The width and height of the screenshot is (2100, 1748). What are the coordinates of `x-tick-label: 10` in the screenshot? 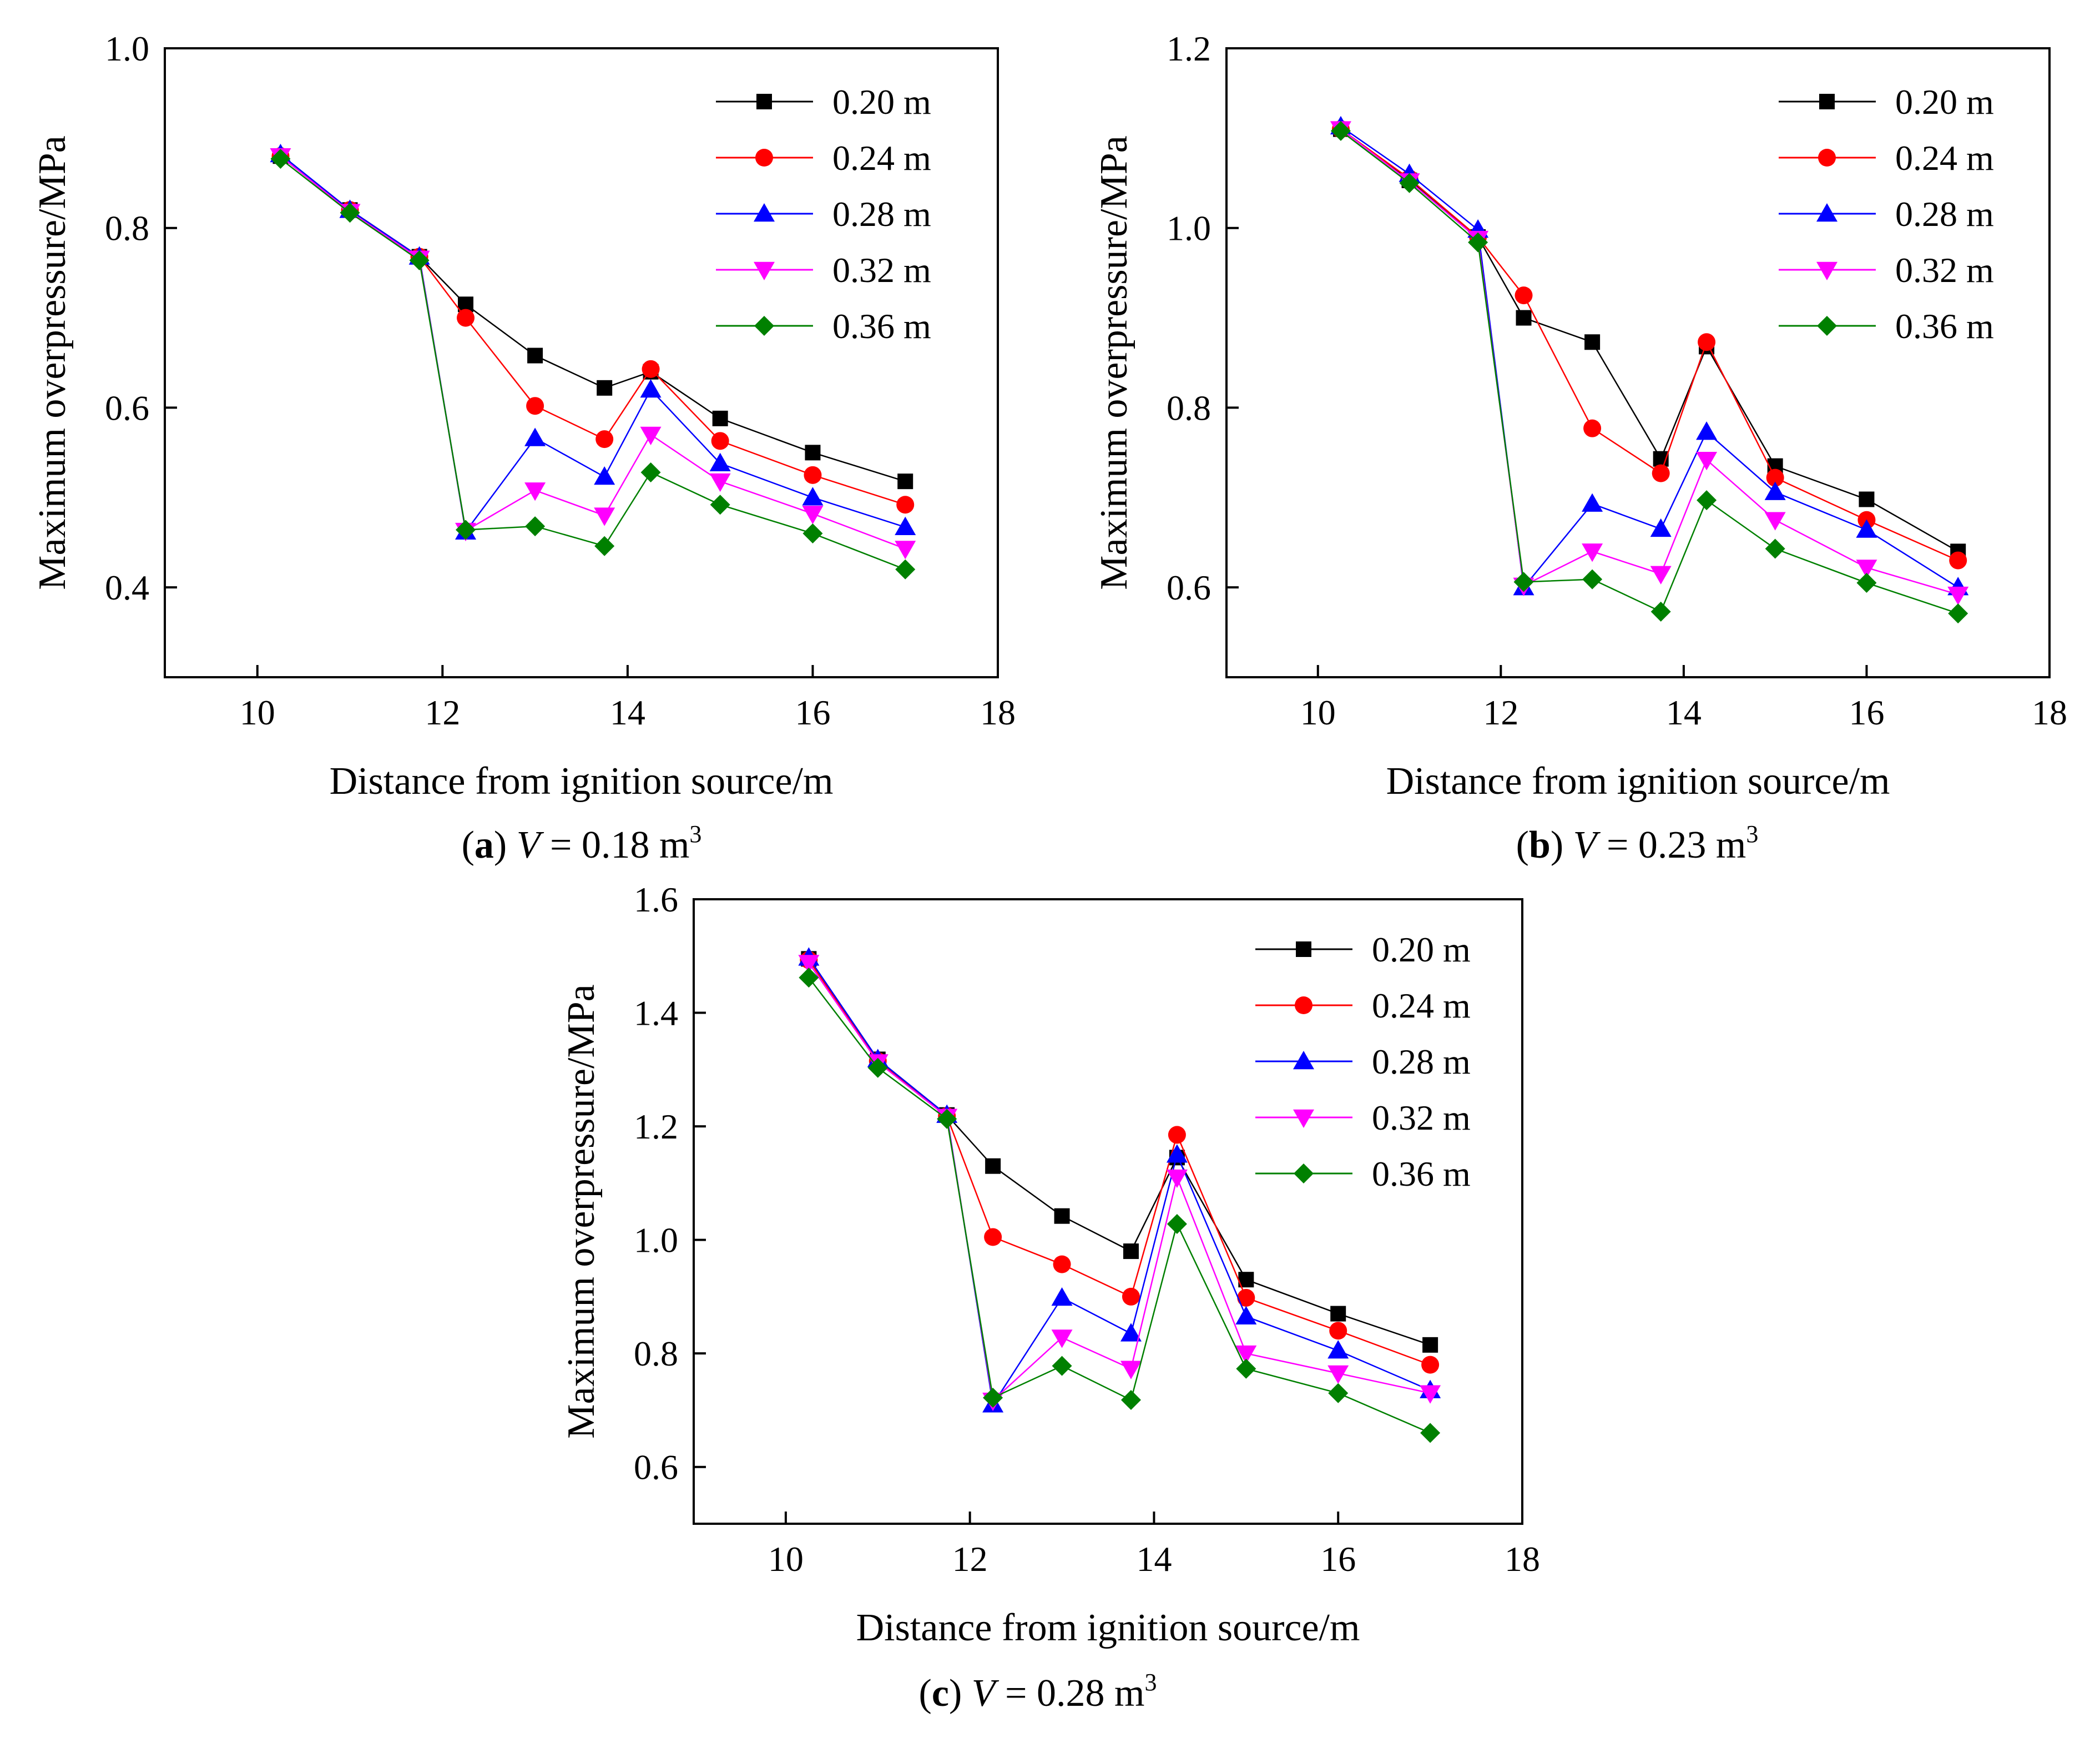 It's located at (257, 712).